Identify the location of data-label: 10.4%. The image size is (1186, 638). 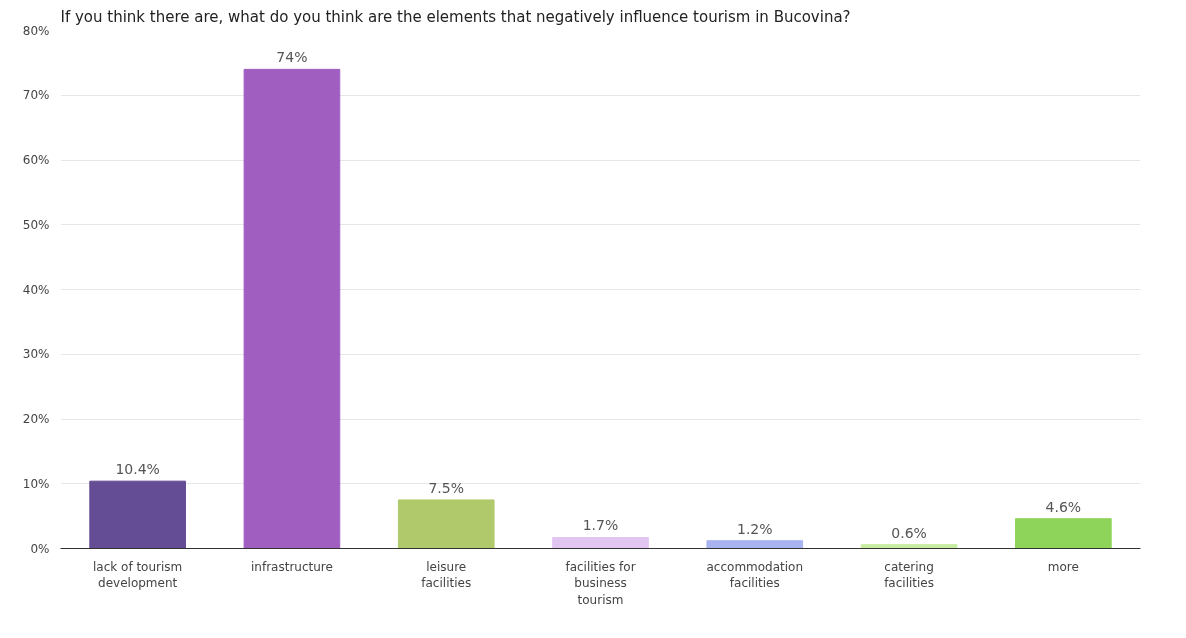
(137, 469).